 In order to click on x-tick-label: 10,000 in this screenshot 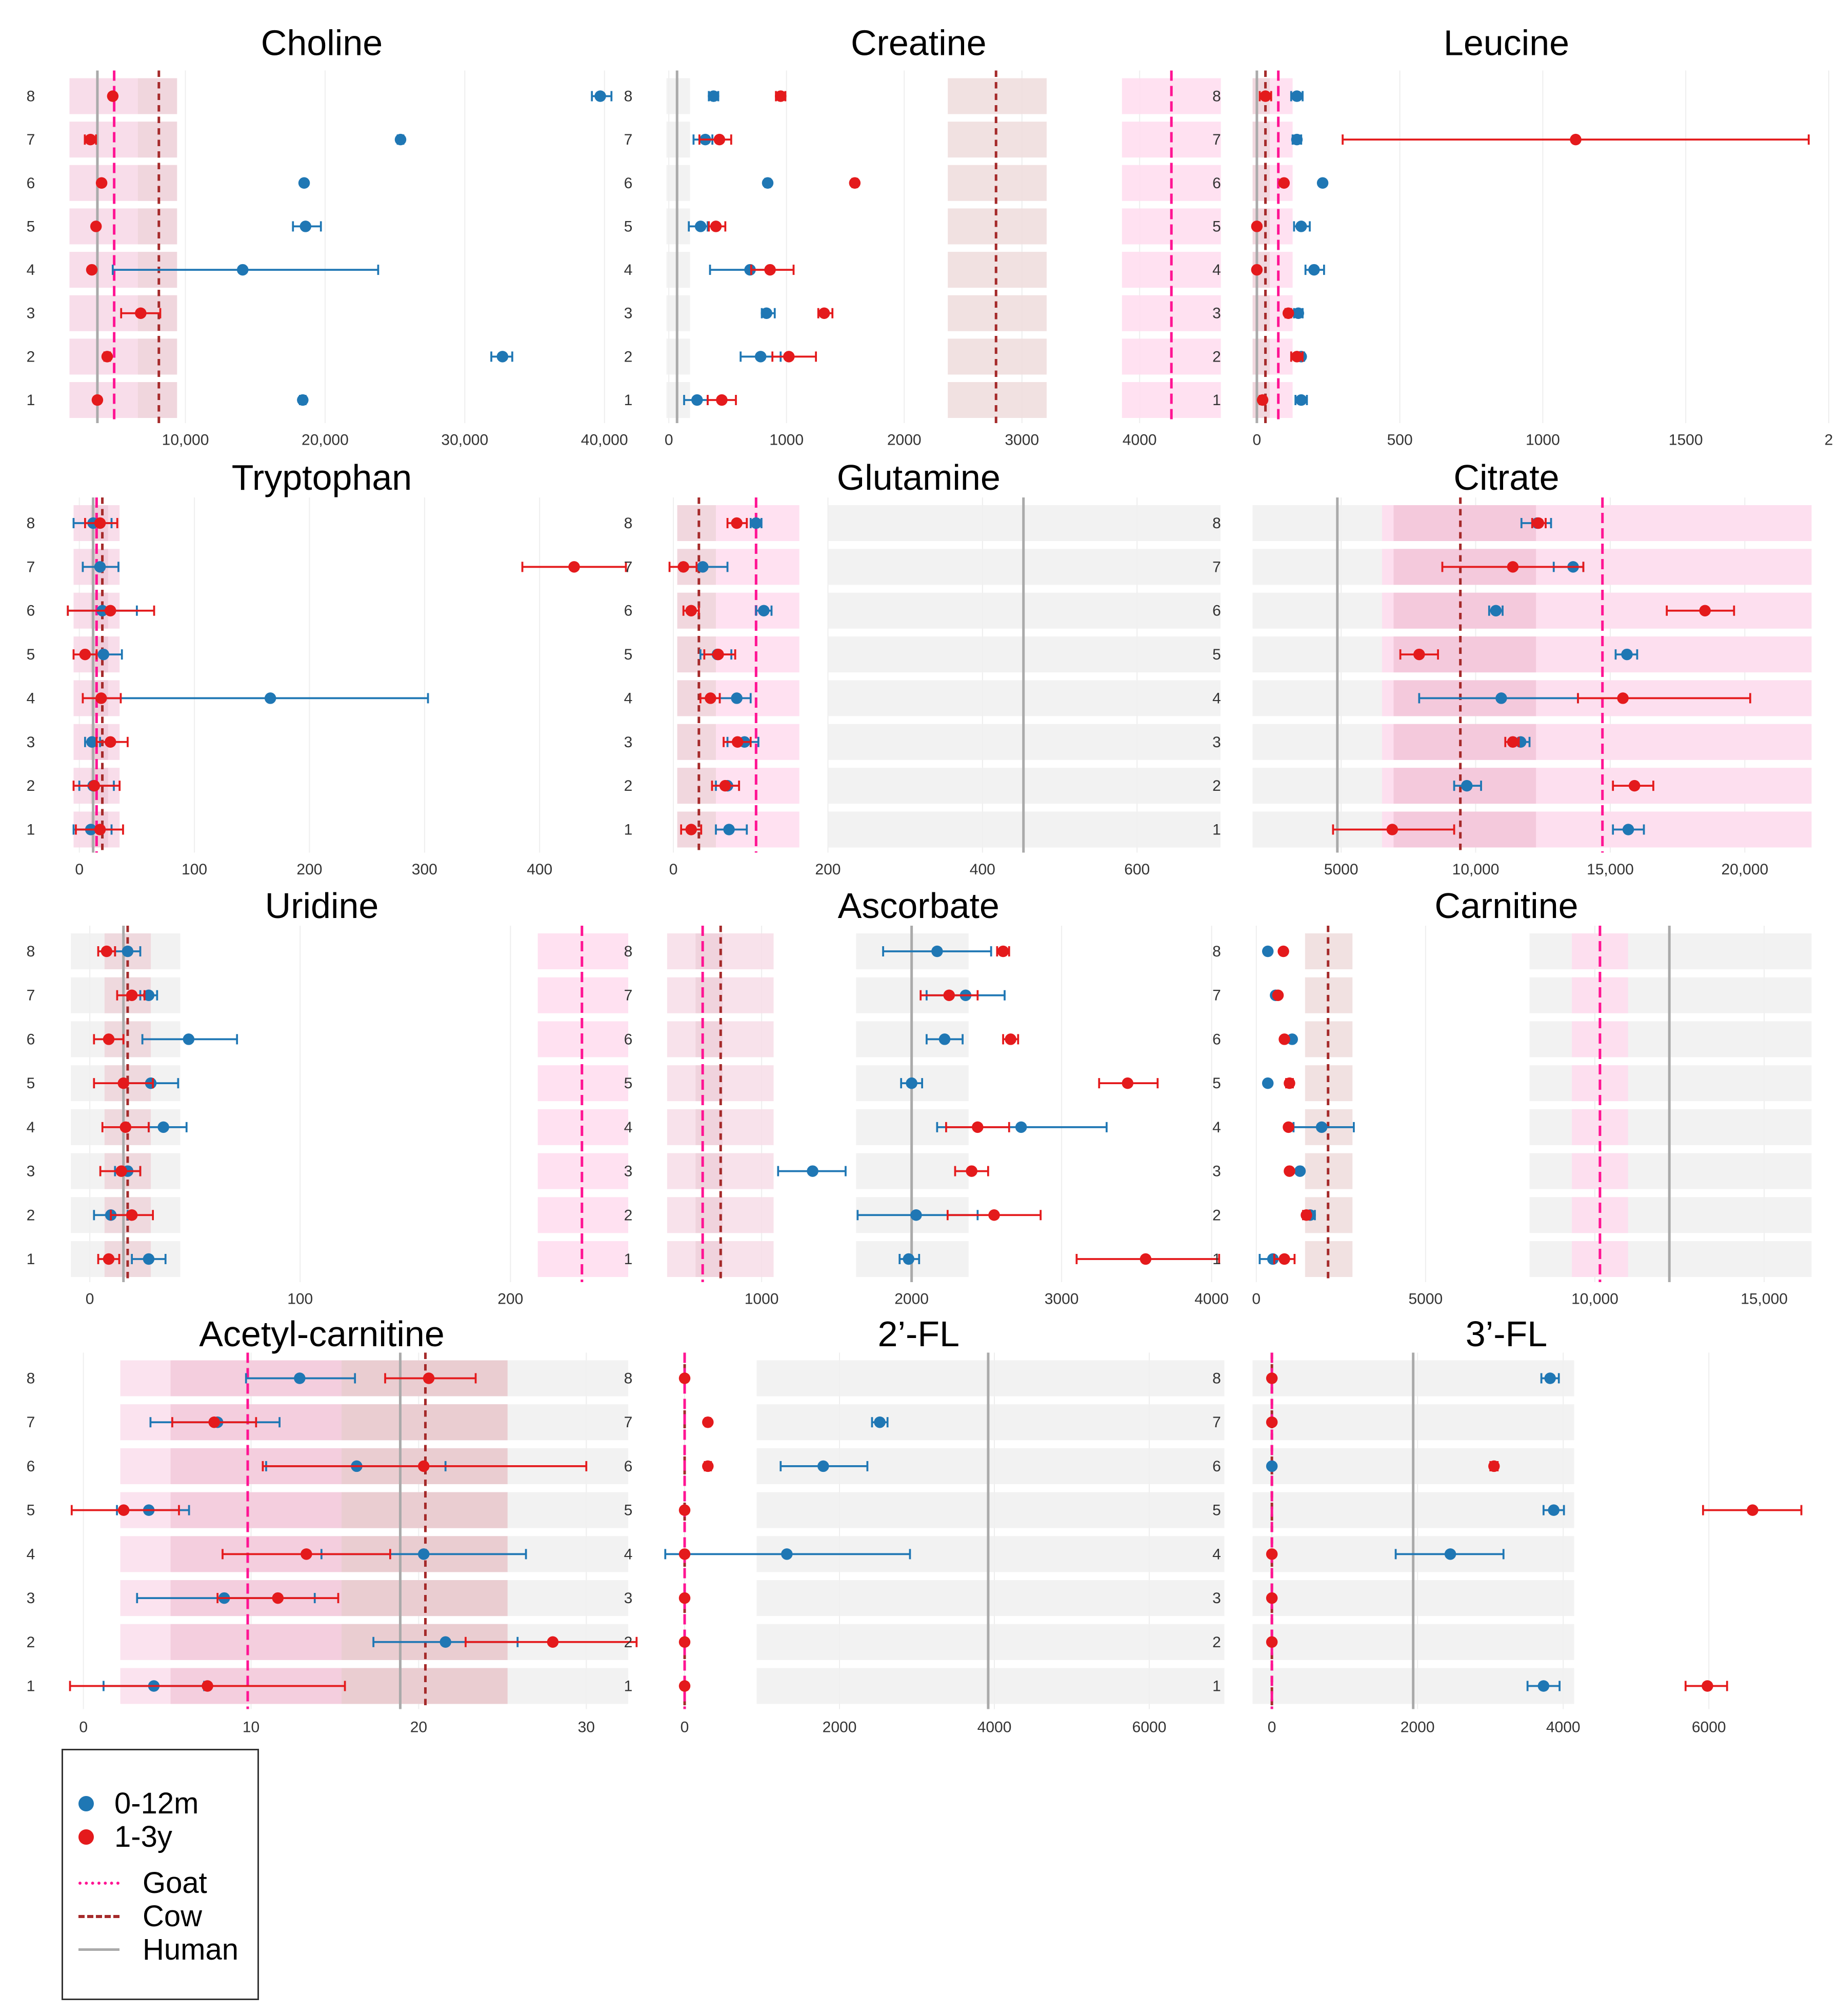, I will do `click(1595, 1299)`.